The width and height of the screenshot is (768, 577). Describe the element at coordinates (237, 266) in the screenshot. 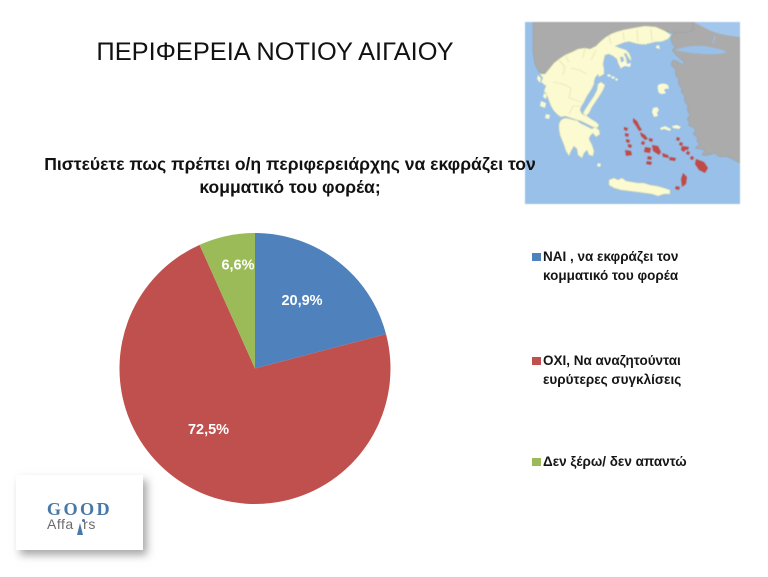

I see `svg-text: 6,6%` at that location.